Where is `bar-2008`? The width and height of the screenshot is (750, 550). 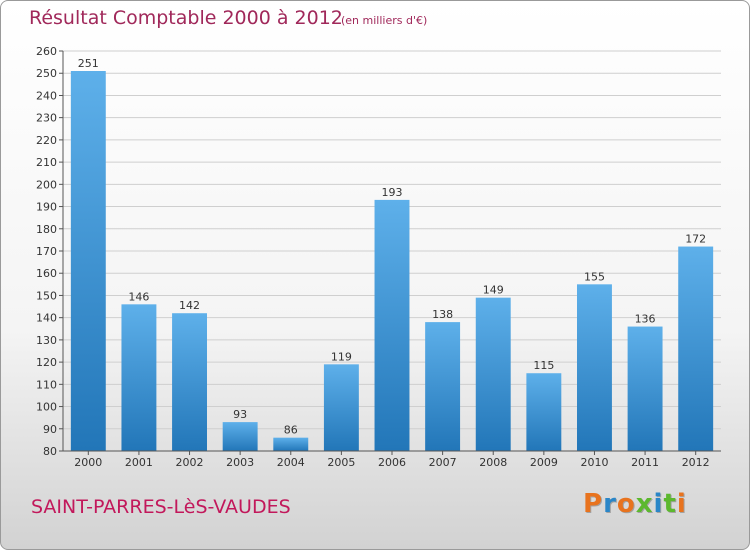 bar-2008 is located at coordinates (493, 374).